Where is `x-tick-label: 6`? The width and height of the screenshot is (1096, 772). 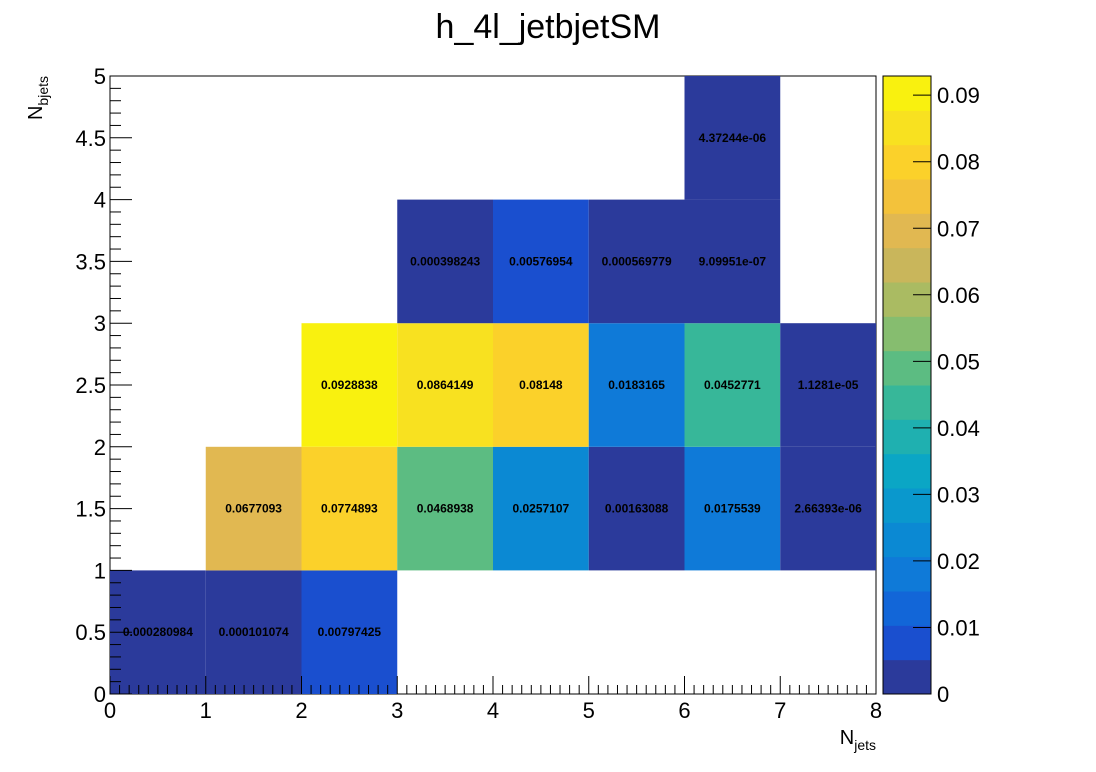 x-tick-label: 6 is located at coordinates (684, 710).